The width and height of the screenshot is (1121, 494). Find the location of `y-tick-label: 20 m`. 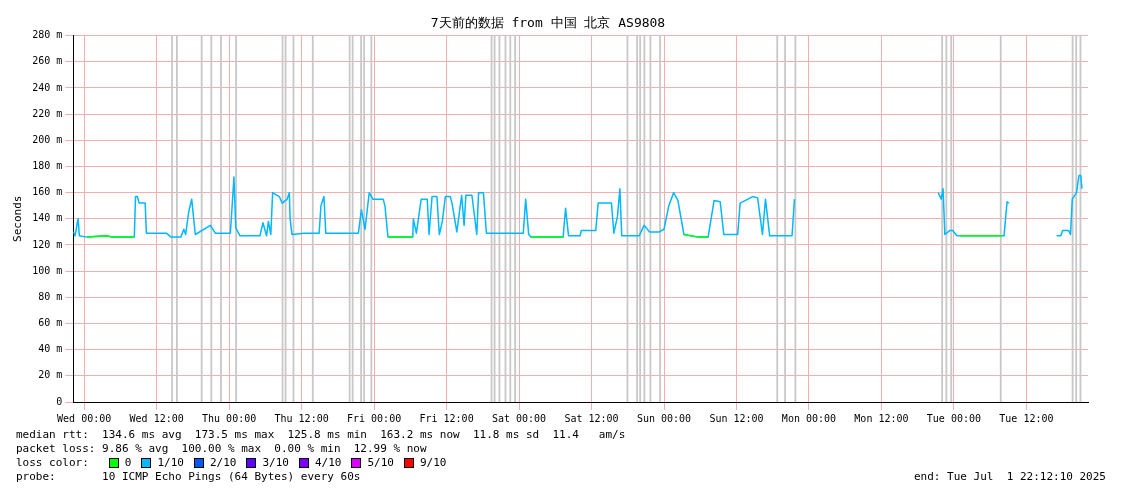

y-tick-label: 20 m is located at coordinates (50, 375).